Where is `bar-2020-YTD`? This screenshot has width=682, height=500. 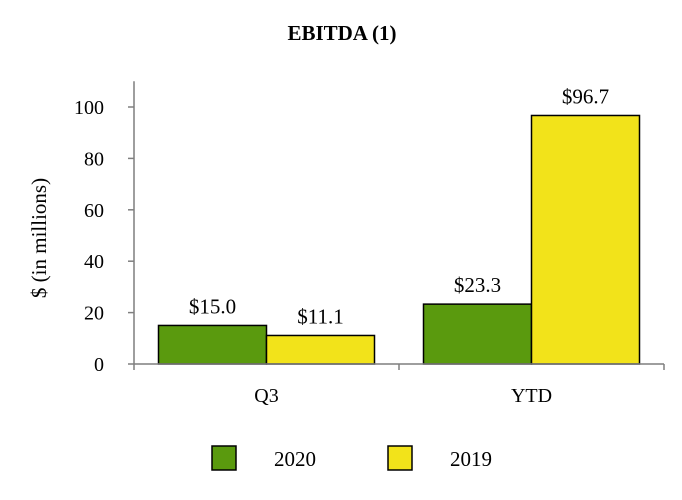 bar-2020-YTD is located at coordinates (477, 334).